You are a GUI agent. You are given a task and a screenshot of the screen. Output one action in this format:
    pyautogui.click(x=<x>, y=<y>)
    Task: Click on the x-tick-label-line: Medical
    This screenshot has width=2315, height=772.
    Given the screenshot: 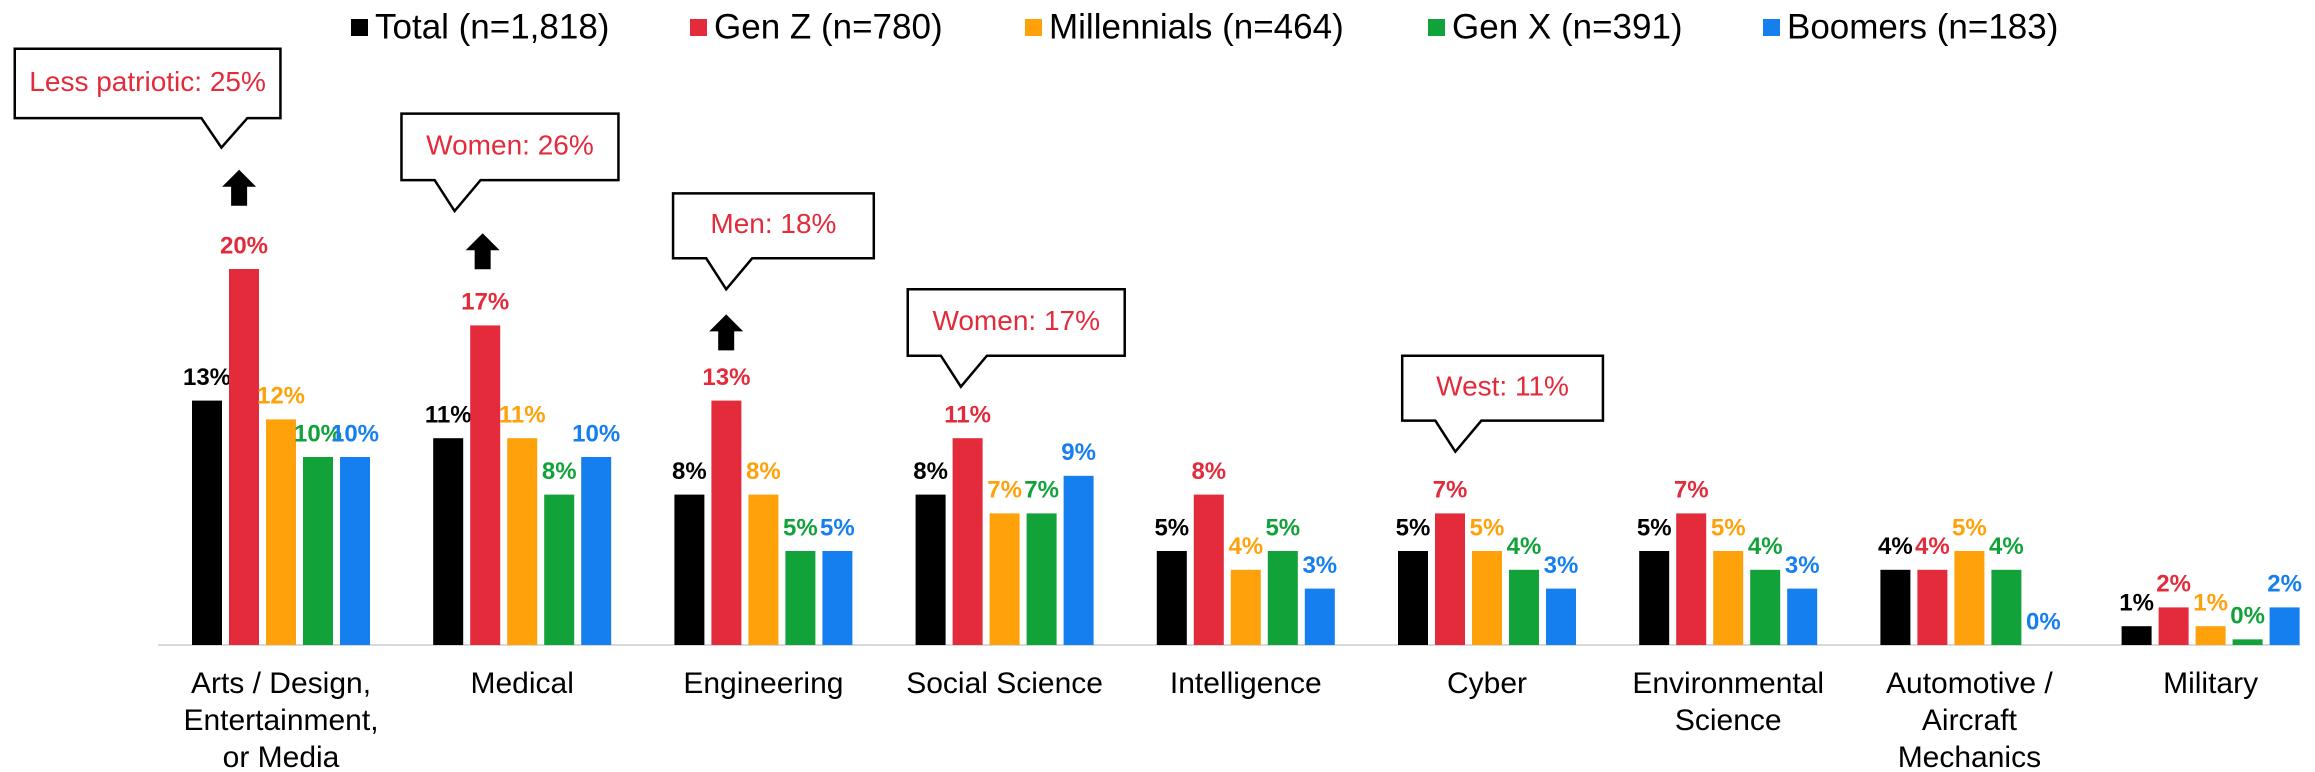 What is the action you would take?
    pyautogui.click(x=522, y=683)
    